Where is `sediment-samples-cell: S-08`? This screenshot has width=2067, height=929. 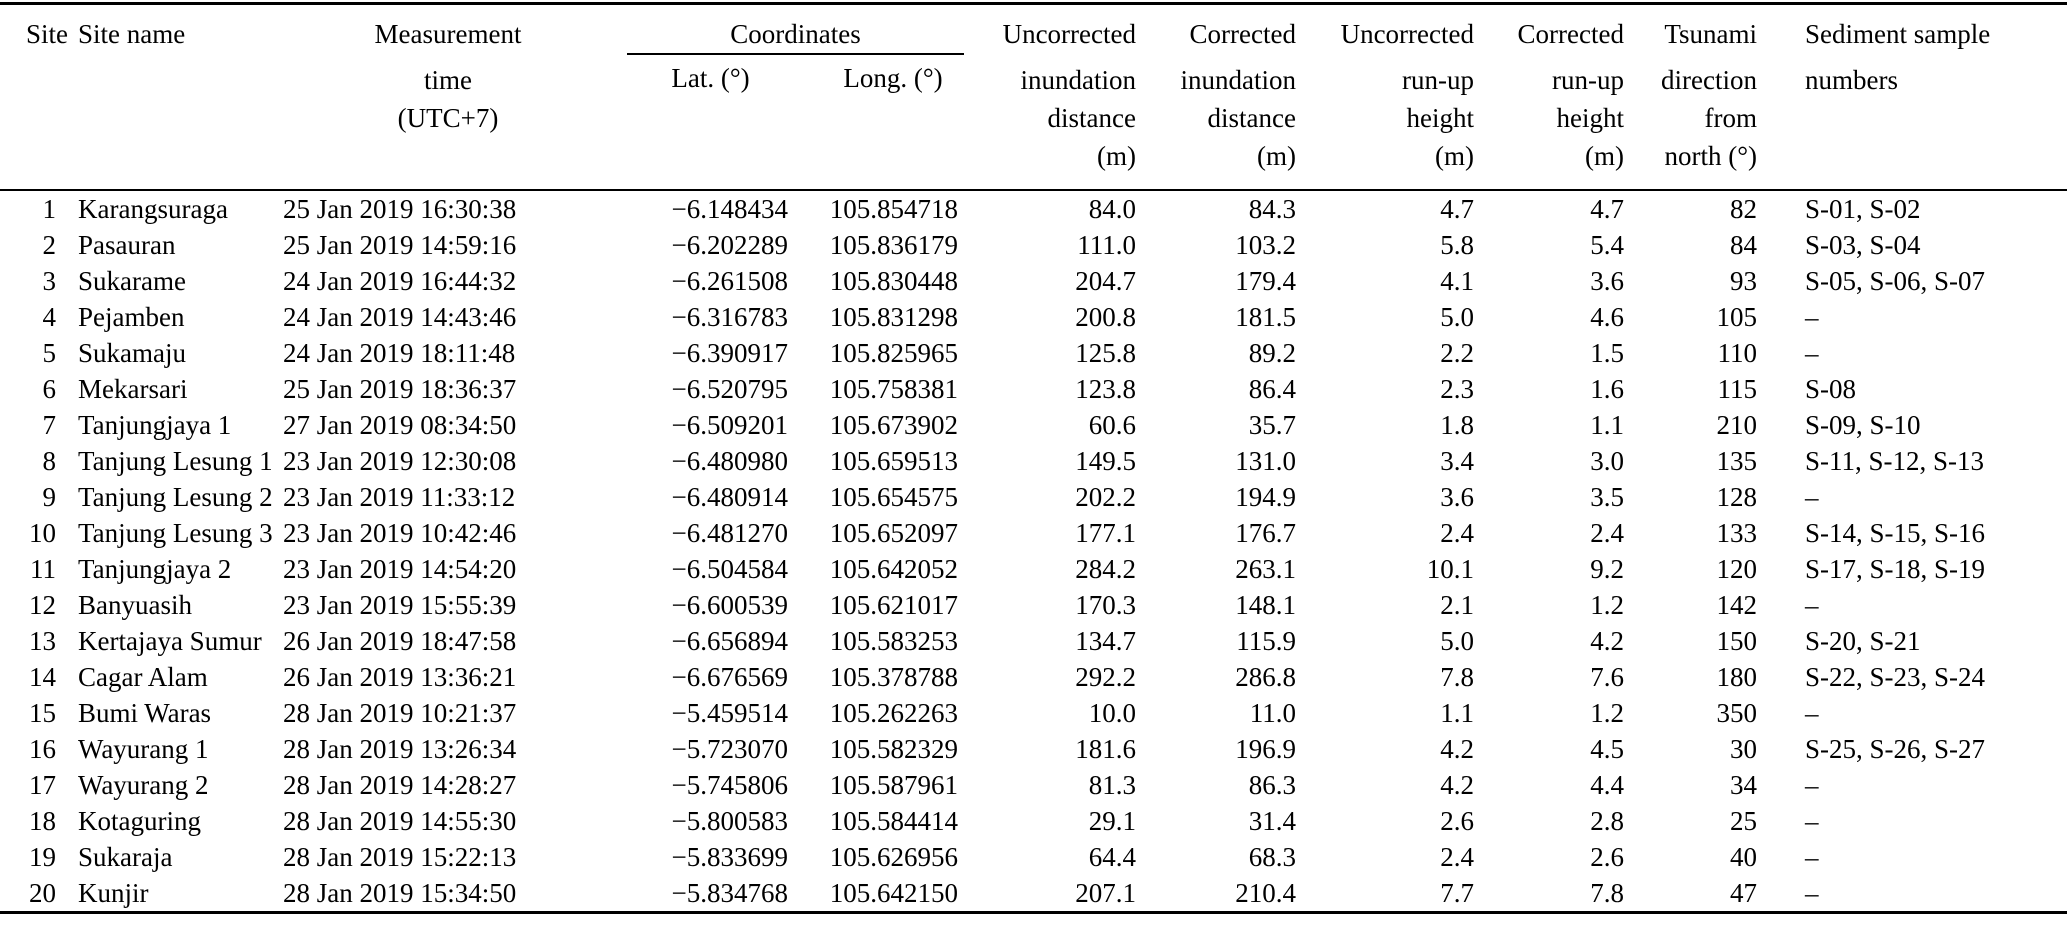 sediment-samples-cell: S-08 is located at coordinates (1831, 389).